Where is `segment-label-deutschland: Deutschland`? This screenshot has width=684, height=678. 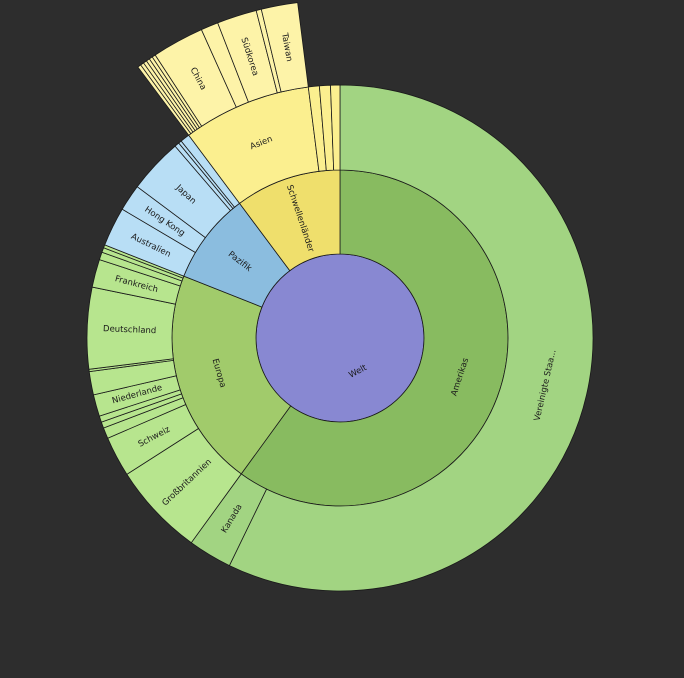 segment-label-deutschland: Deutschland is located at coordinates (130, 330).